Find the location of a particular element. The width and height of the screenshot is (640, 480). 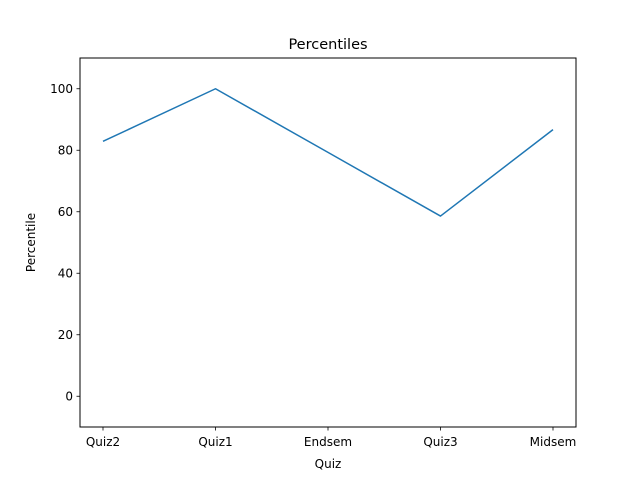

x-tick-label: Quiz1 is located at coordinates (215, 442).